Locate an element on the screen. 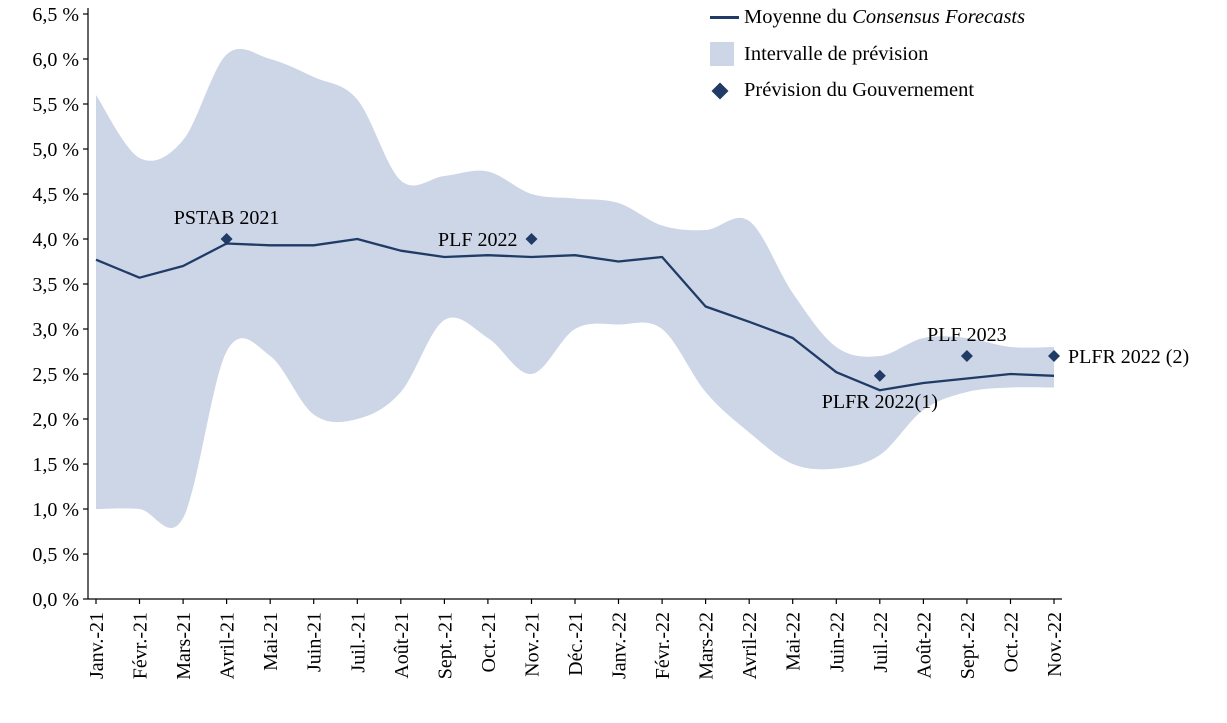  x-tick-label: Mai-22 is located at coordinates (794, 641).